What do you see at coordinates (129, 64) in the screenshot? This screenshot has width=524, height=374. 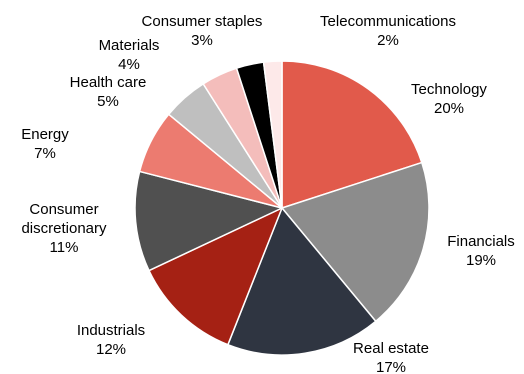 I see `slice-value-label: 4%` at bounding box center [129, 64].